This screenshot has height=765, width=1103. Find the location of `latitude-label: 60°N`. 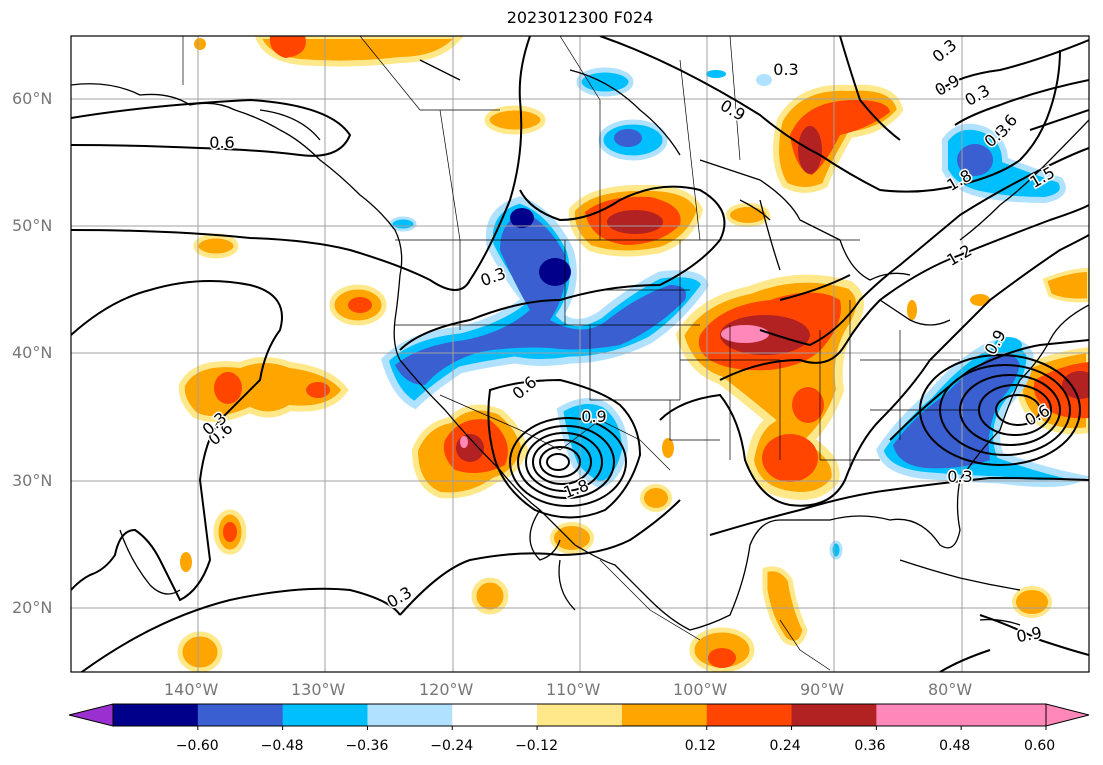

latitude-label: 60°N is located at coordinates (32, 98).